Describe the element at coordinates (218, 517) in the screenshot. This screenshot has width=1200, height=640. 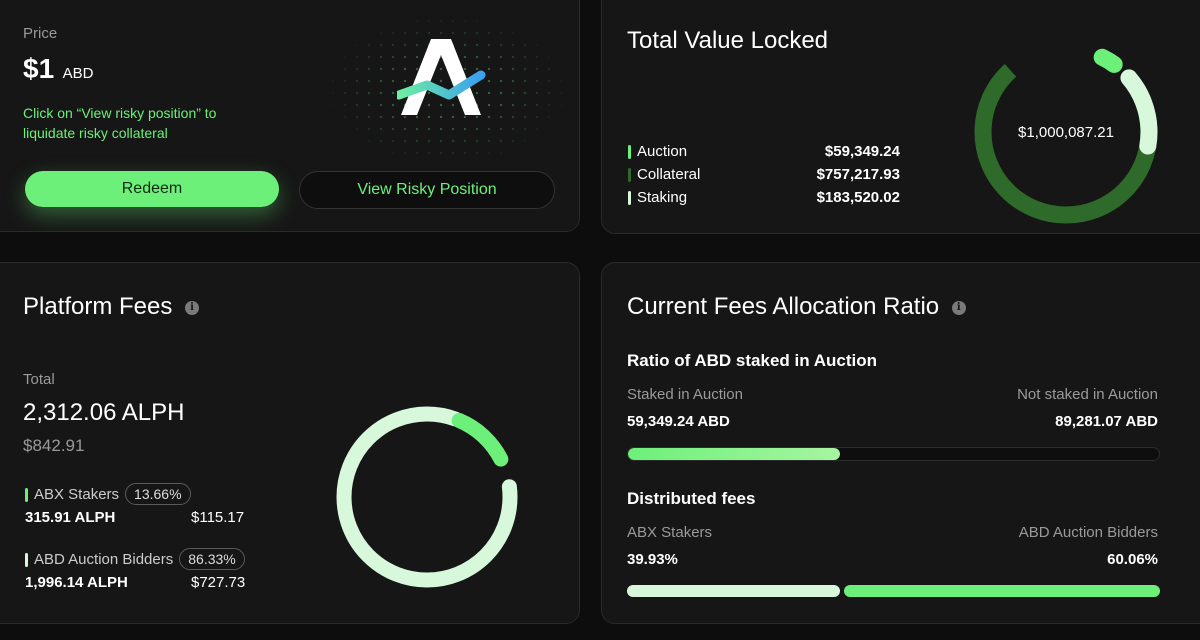
I see `group-usd: $115.17` at that location.